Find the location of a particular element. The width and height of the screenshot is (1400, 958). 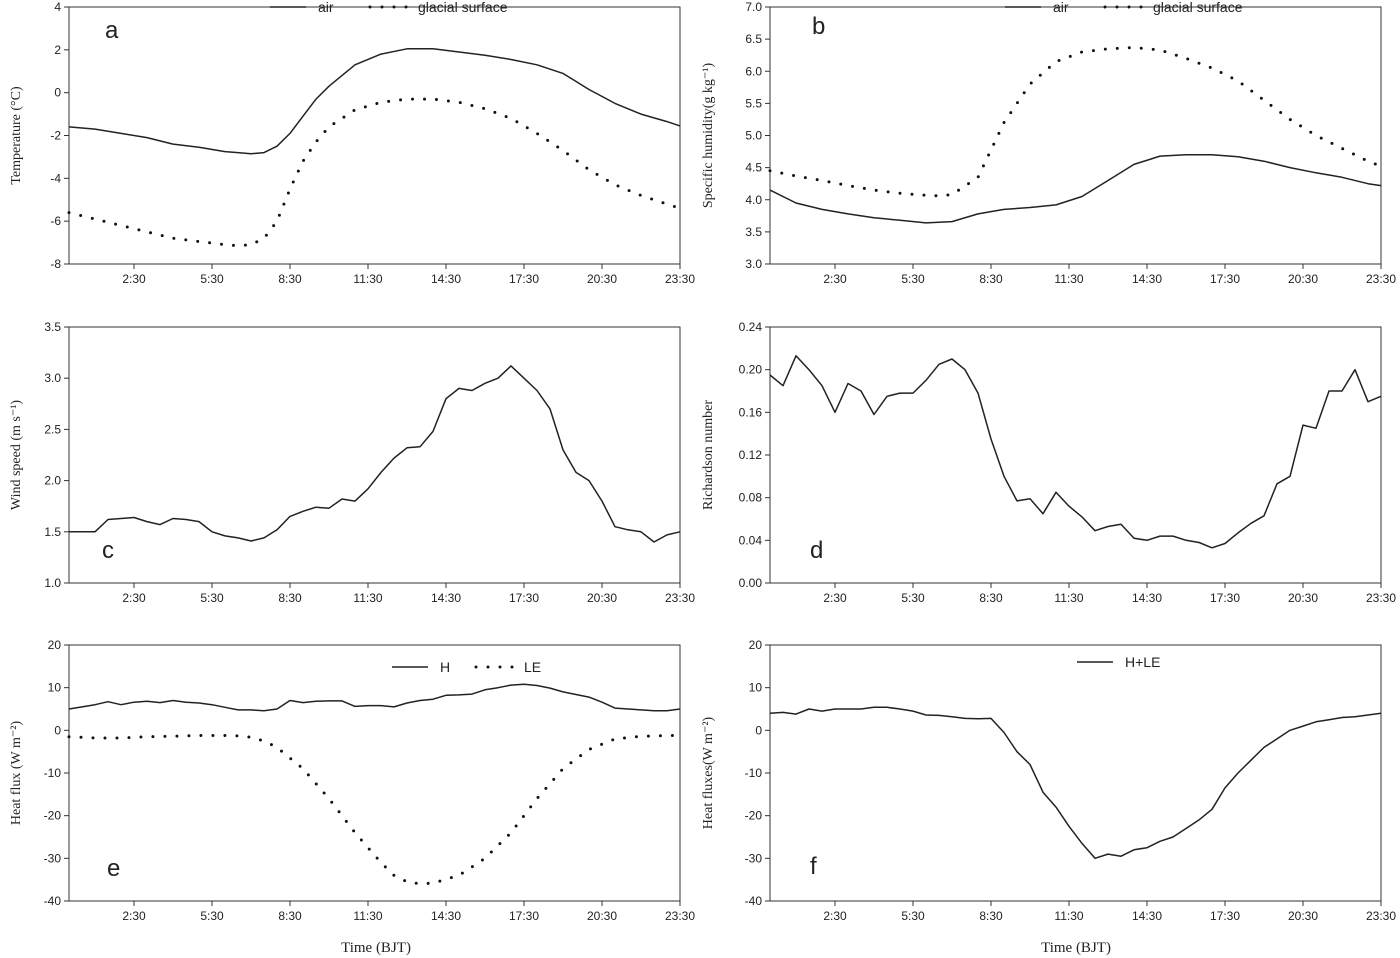

panel-label: f is located at coordinates (813, 866).